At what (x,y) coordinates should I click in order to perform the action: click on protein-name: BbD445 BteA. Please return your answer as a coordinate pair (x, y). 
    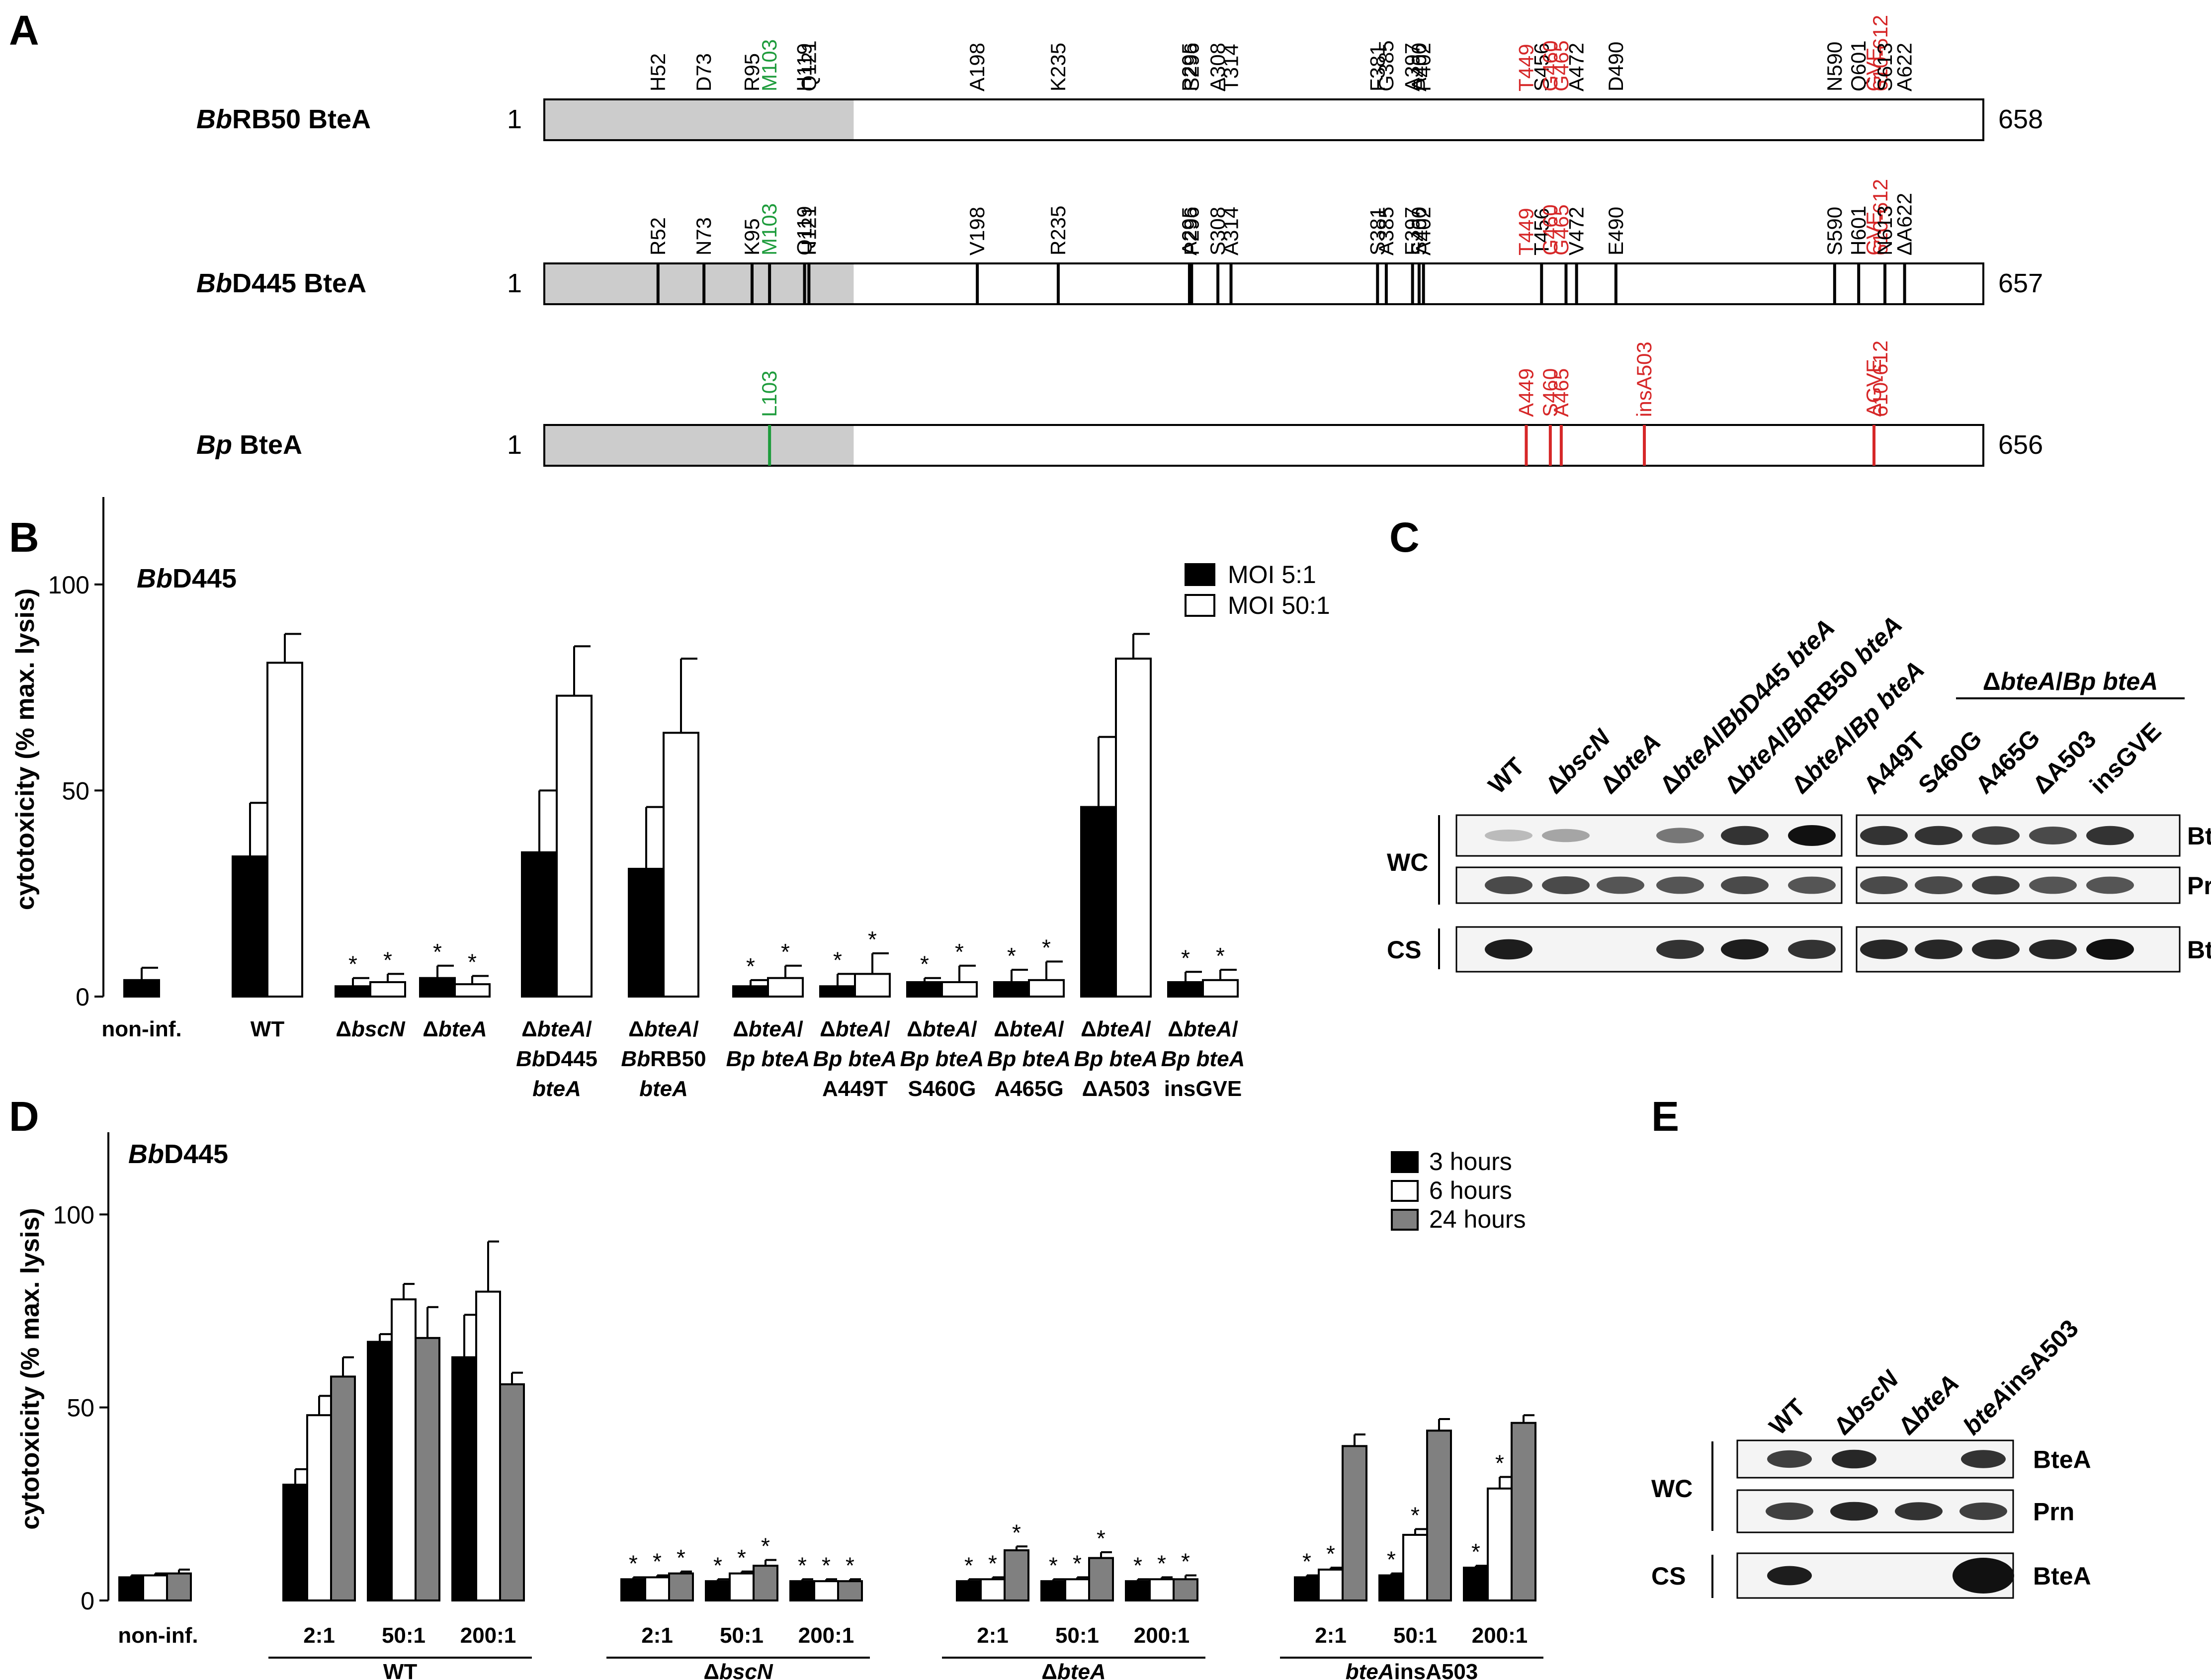
    Looking at the image, I should click on (281, 283).